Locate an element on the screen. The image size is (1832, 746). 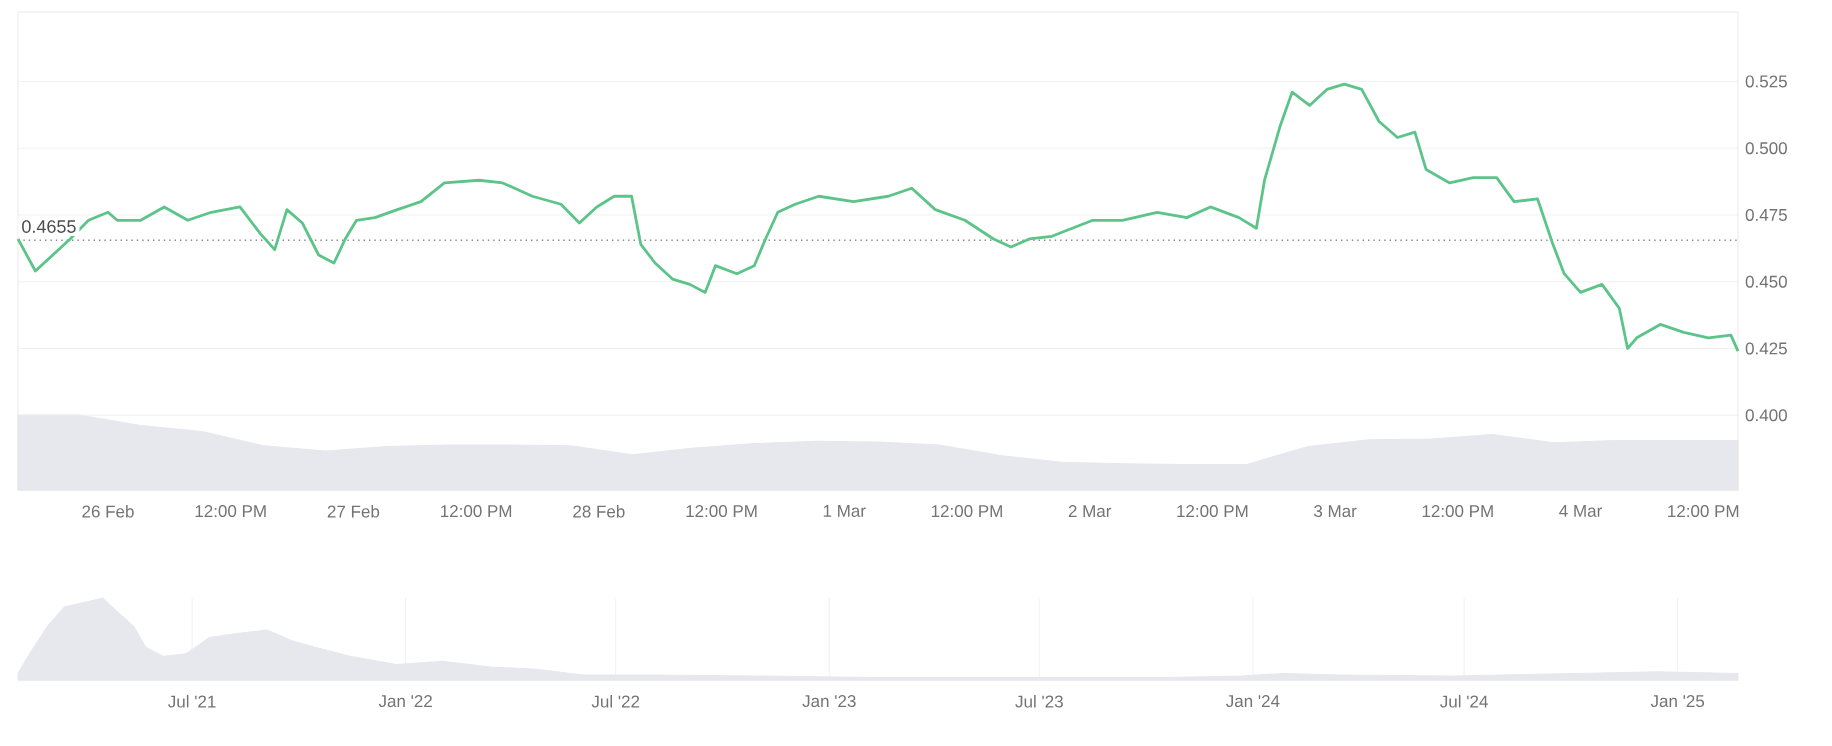
x-tick-label: Jul '22 is located at coordinates (615, 701).